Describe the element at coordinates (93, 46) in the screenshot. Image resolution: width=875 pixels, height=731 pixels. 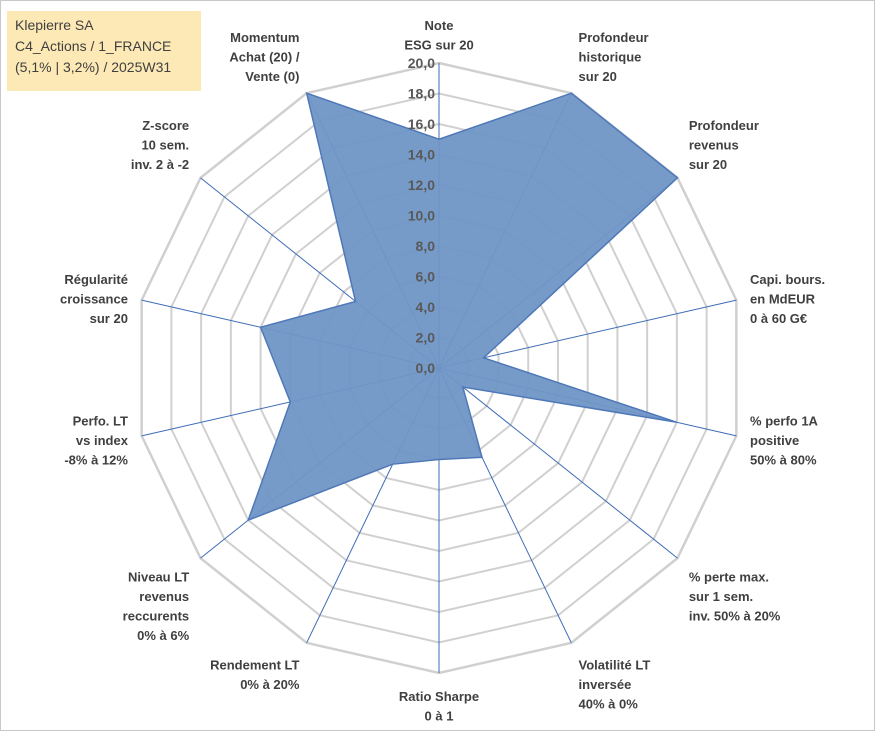
I see `info-category: C4_Actions / 1_FRANCE` at that location.